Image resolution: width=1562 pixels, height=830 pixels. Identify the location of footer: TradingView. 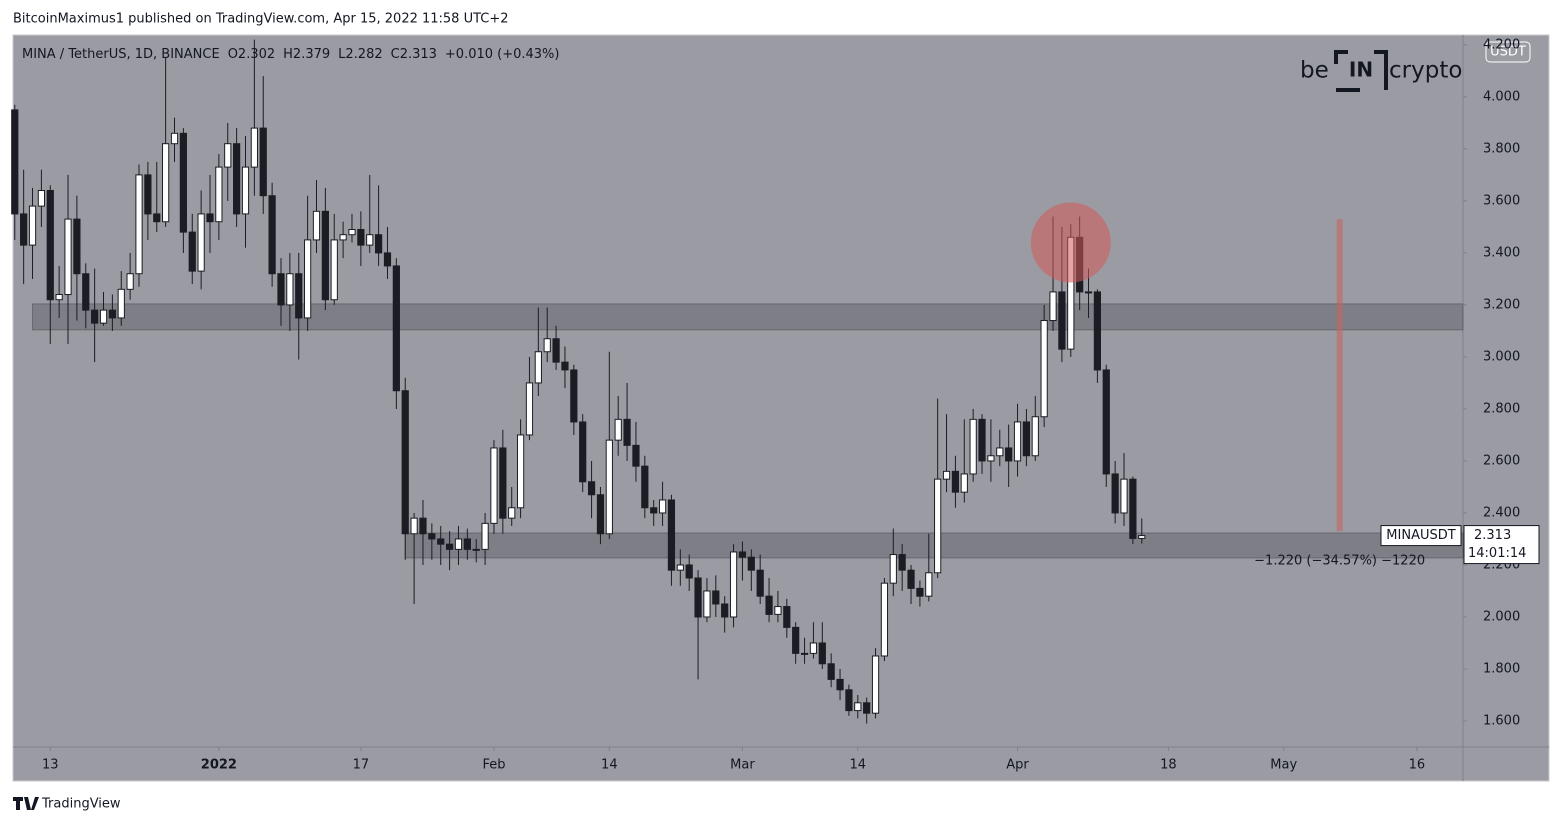
(67, 804).